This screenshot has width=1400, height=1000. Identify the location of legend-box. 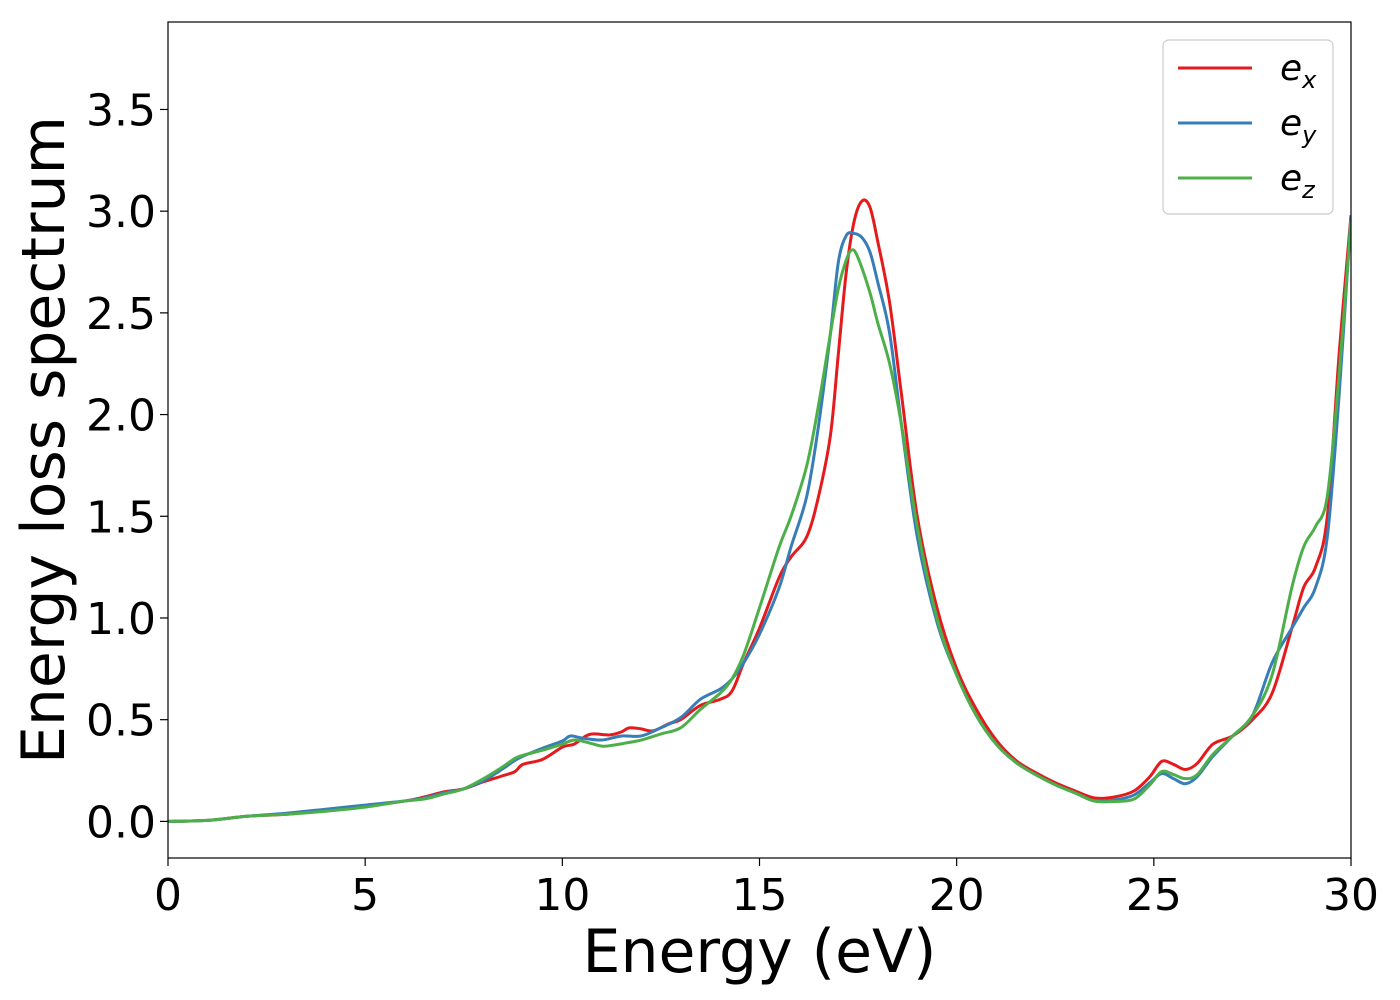
(1248, 127).